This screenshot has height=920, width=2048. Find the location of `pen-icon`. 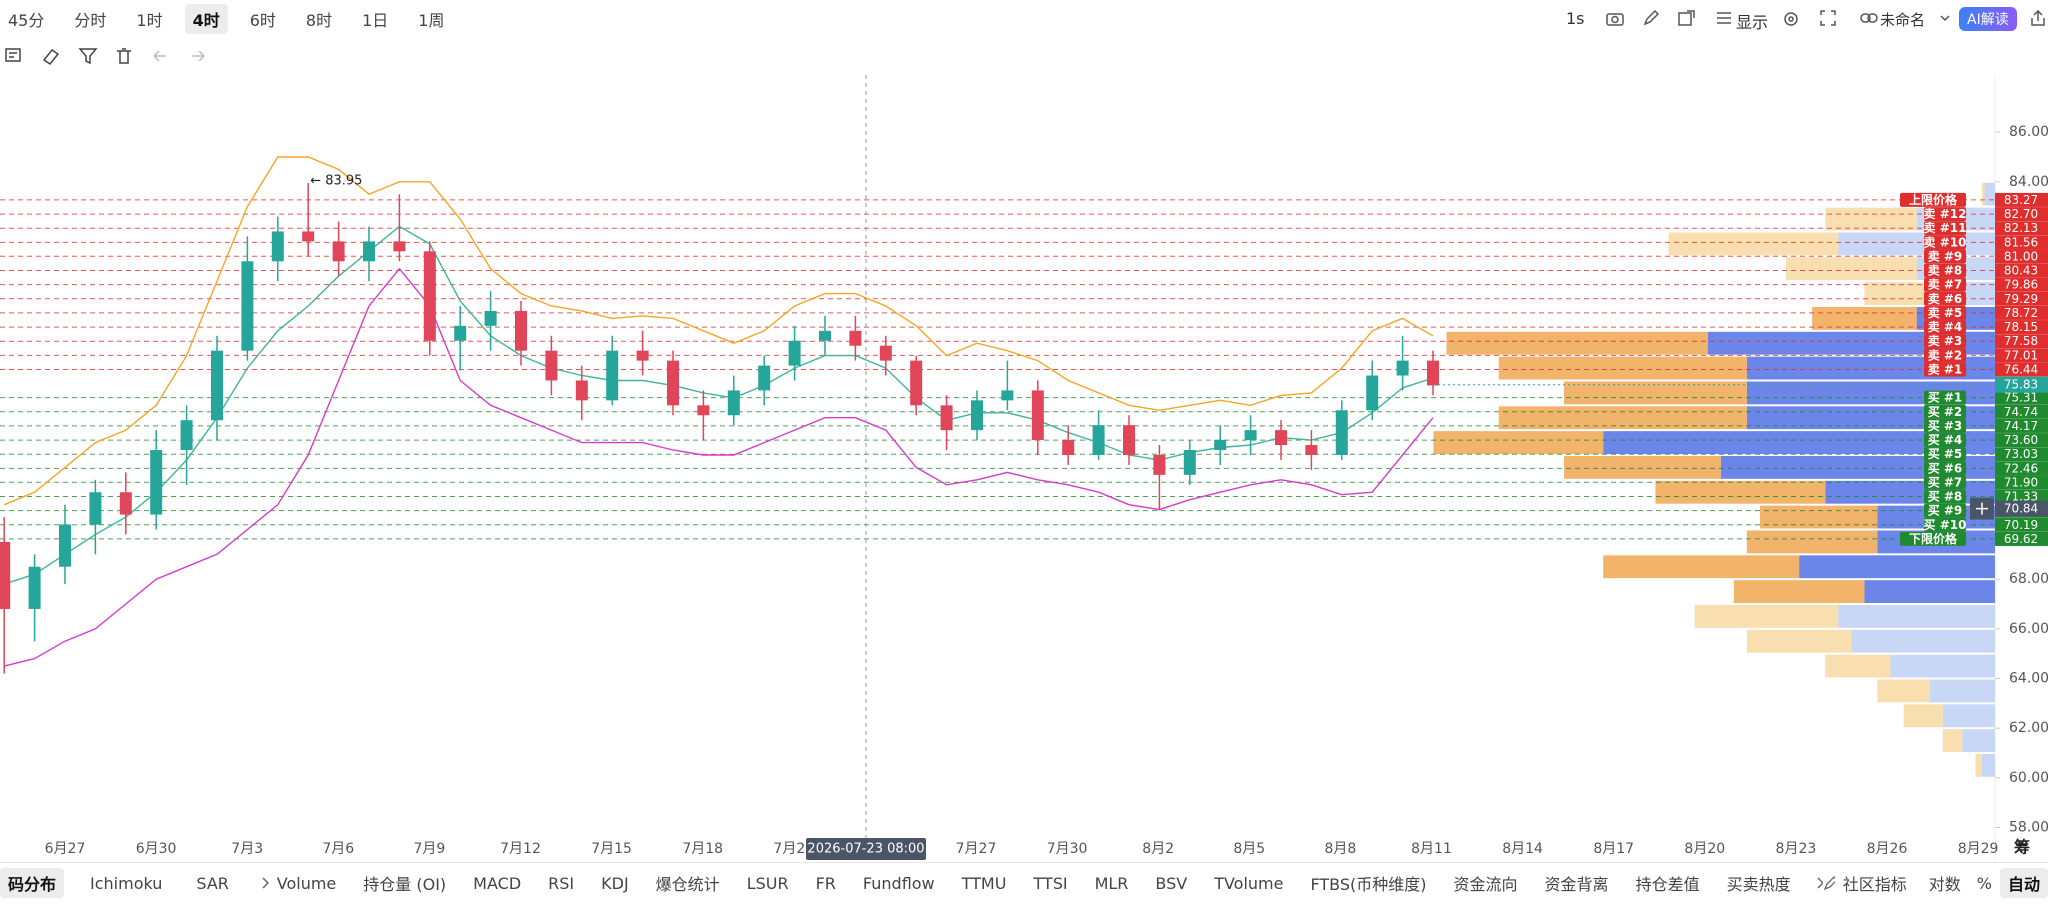

pen-icon is located at coordinates (1652, 18).